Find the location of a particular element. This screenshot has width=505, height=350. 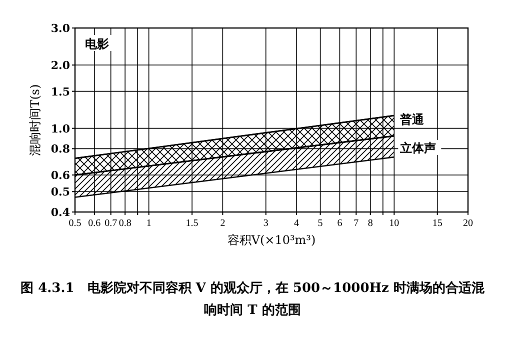

y-tick-label: 1.0 is located at coordinates (60, 129).